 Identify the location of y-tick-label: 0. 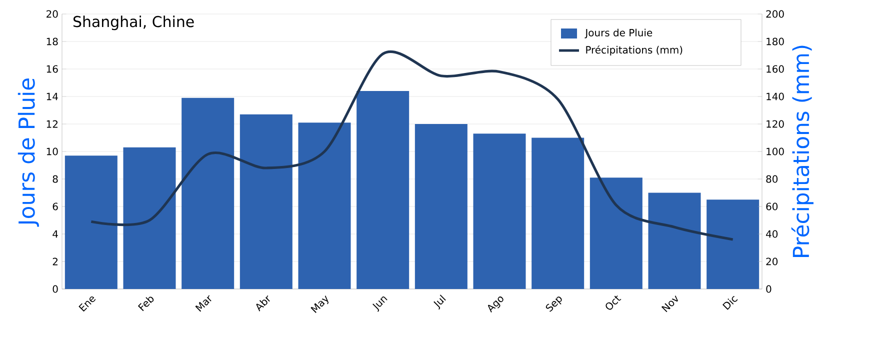
(55, 289).